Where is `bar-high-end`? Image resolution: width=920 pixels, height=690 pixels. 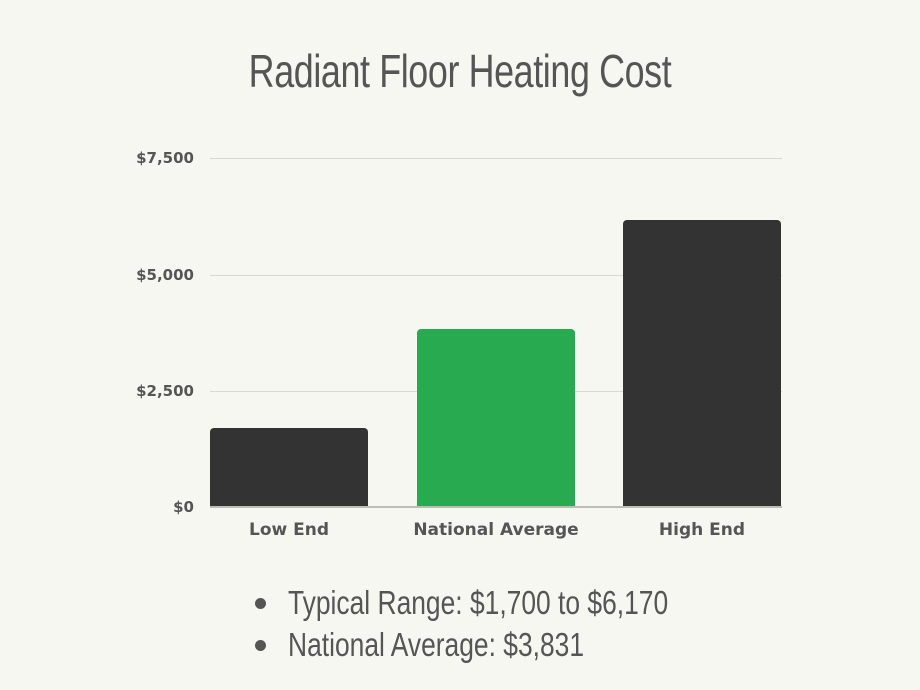 bar-high-end is located at coordinates (702, 363).